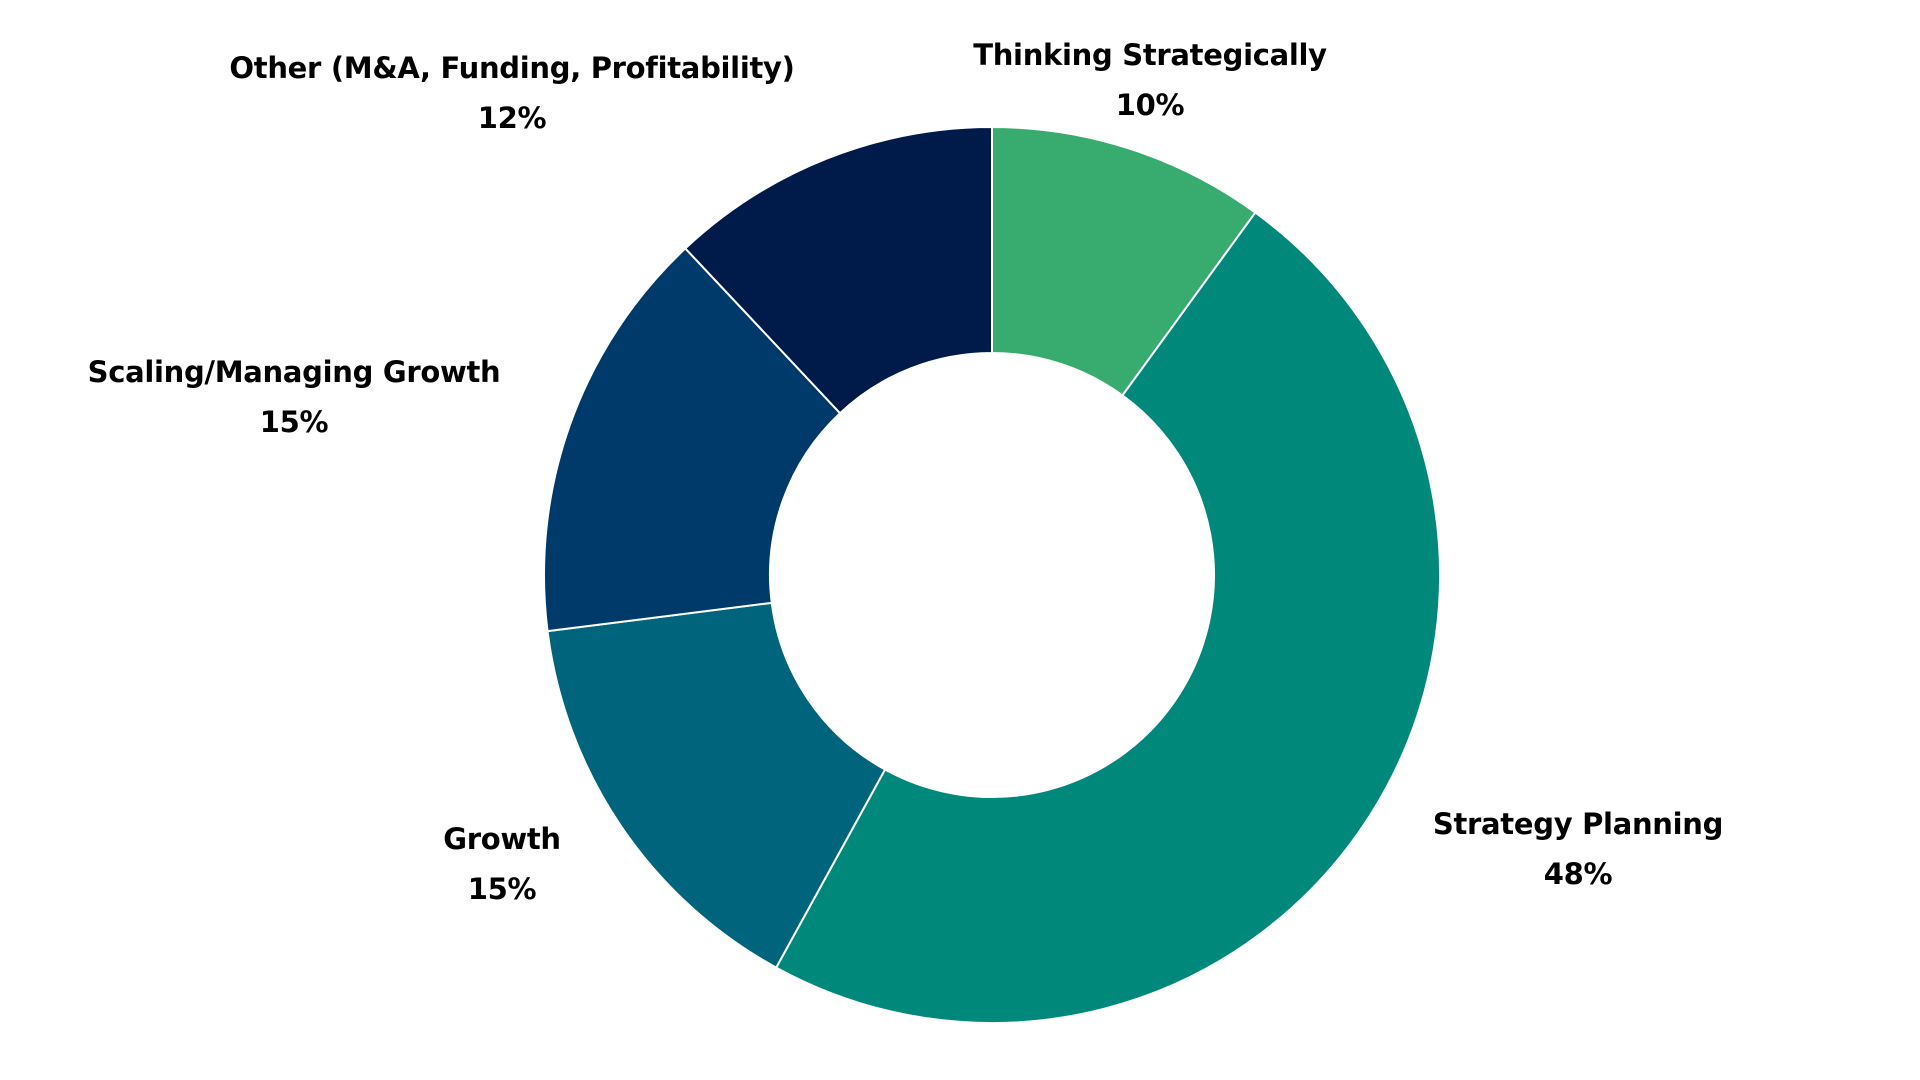 The image size is (1920, 1080). Describe the element at coordinates (1150, 55) in the screenshot. I see `slice-name: Thinking Strategically` at that location.